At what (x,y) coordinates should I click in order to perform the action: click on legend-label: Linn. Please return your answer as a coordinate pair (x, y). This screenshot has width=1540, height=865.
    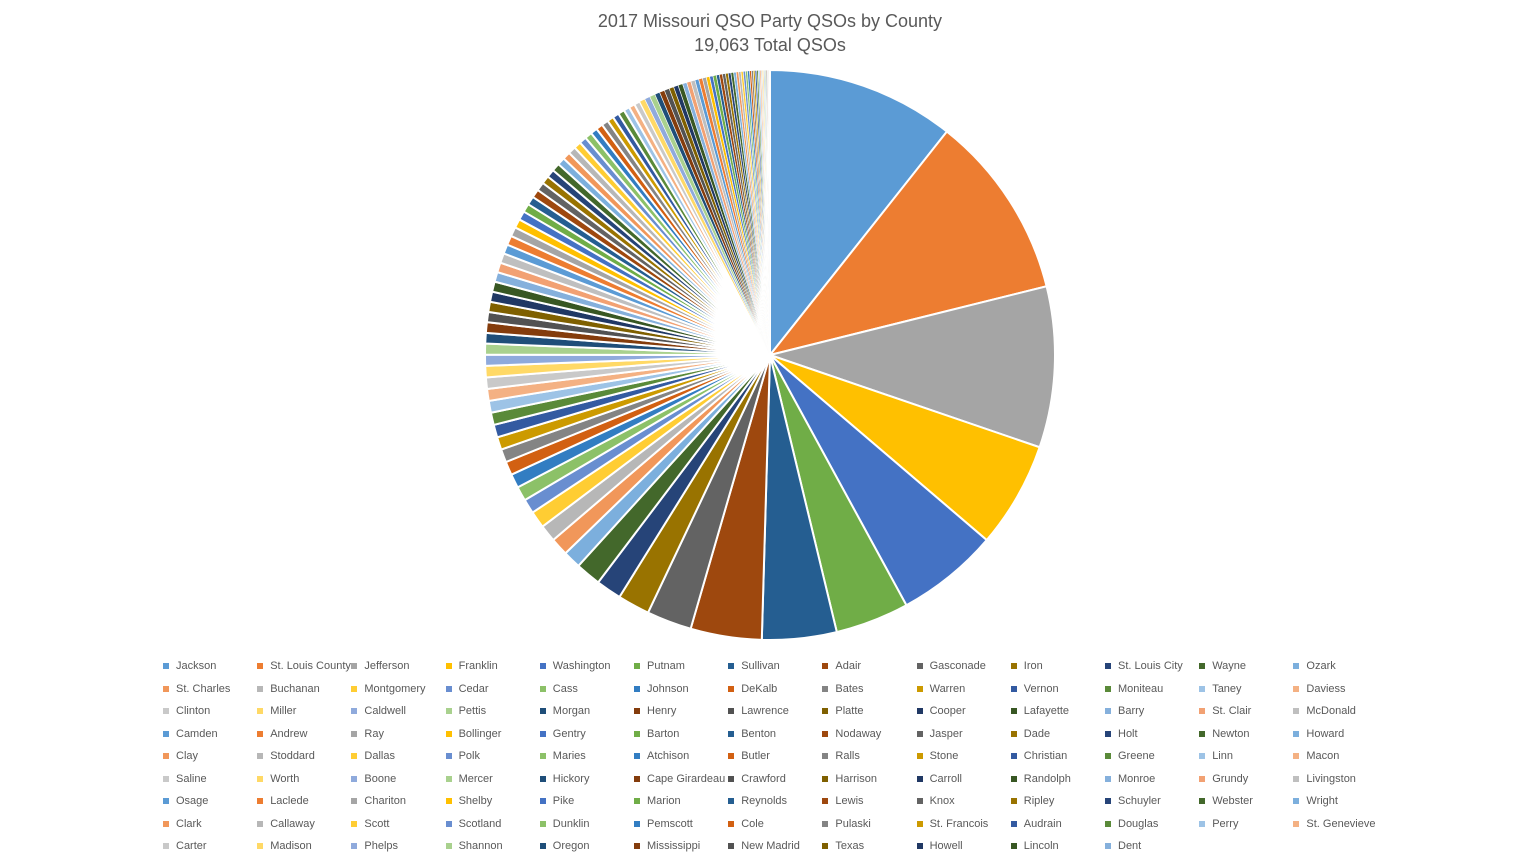
    Looking at the image, I should click on (1222, 756).